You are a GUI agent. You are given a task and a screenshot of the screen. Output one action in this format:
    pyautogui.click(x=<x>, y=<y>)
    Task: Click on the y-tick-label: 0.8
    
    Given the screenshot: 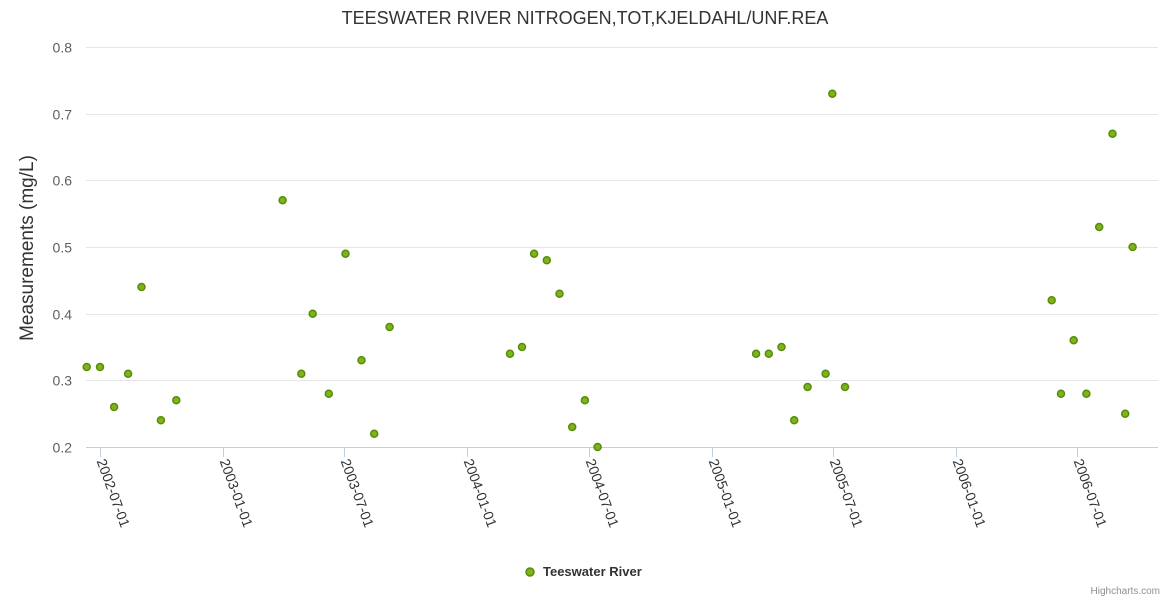 What is the action you would take?
    pyautogui.click(x=63, y=48)
    